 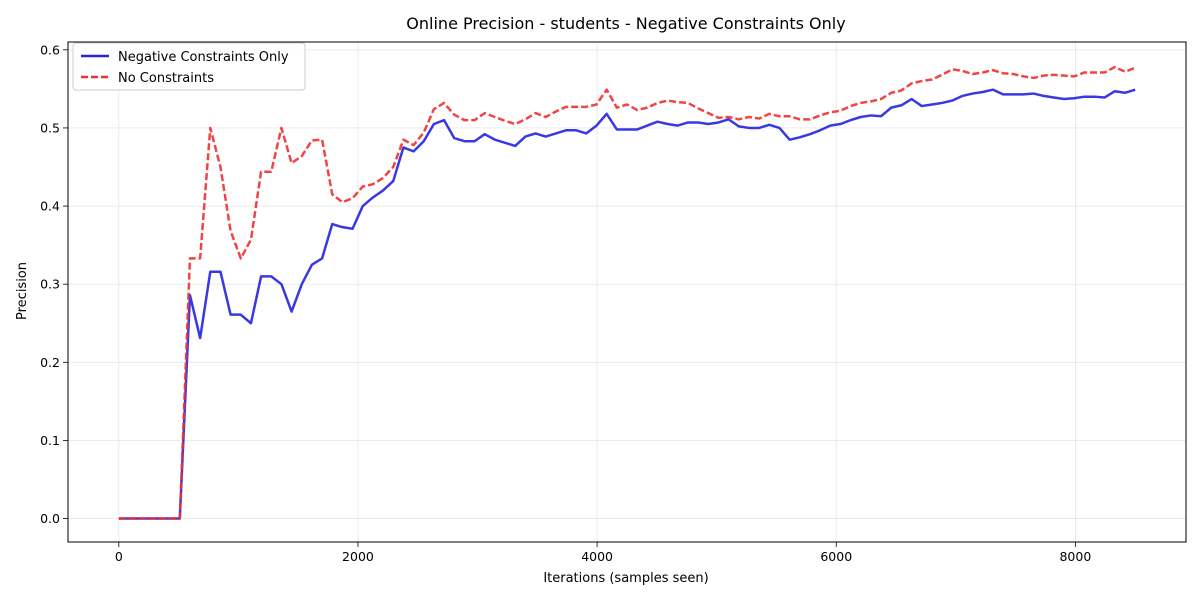 What do you see at coordinates (22, 291) in the screenshot?
I see `y-axis-label: Precision` at bounding box center [22, 291].